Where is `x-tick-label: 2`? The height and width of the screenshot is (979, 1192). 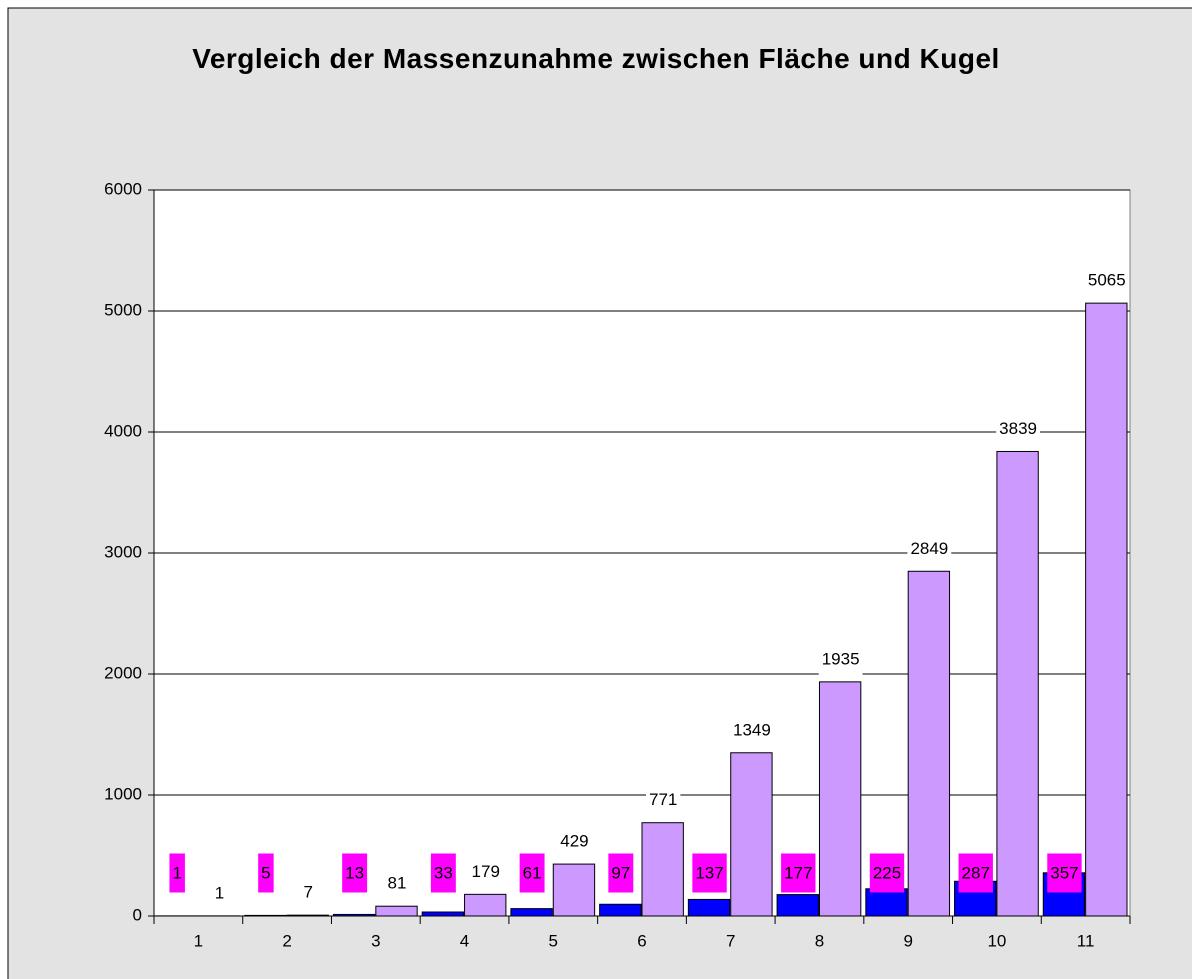
x-tick-label: 2 is located at coordinates (286, 940).